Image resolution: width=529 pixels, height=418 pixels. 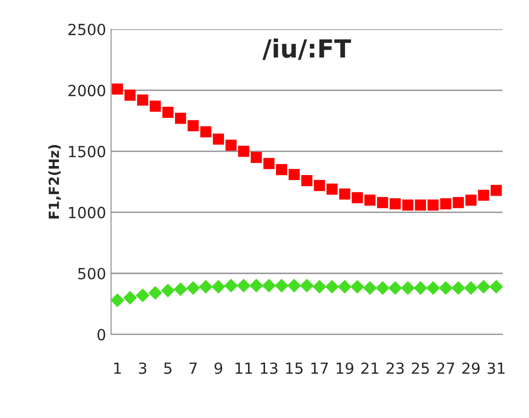 What do you see at coordinates (445, 368) in the screenshot?
I see `x-tick-label: 27` at bounding box center [445, 368].